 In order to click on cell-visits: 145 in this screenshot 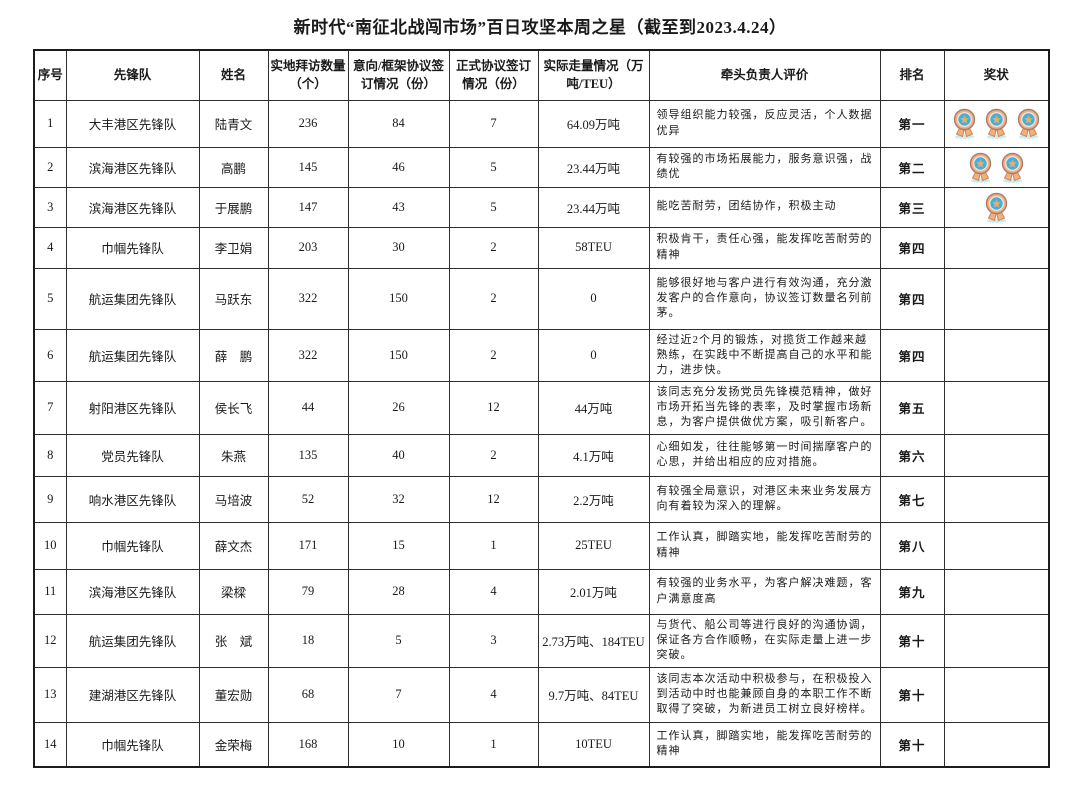, I will do `click(308, 167)`.